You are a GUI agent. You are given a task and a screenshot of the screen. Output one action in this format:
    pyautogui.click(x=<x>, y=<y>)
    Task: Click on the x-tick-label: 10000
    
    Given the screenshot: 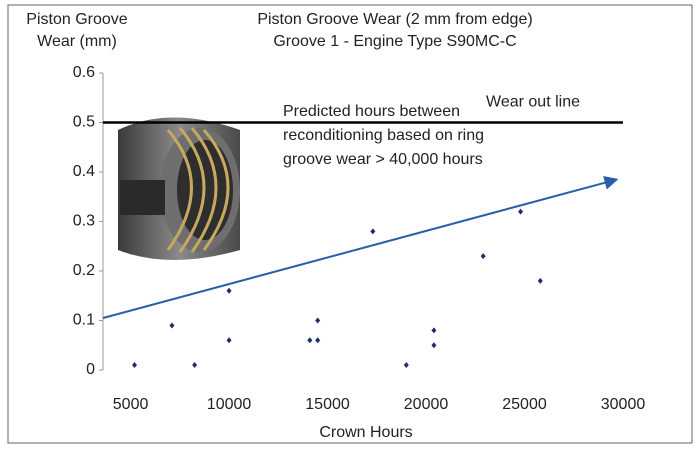 What is the action you would take?
    pyautogui.click(x=229, y=404)
    